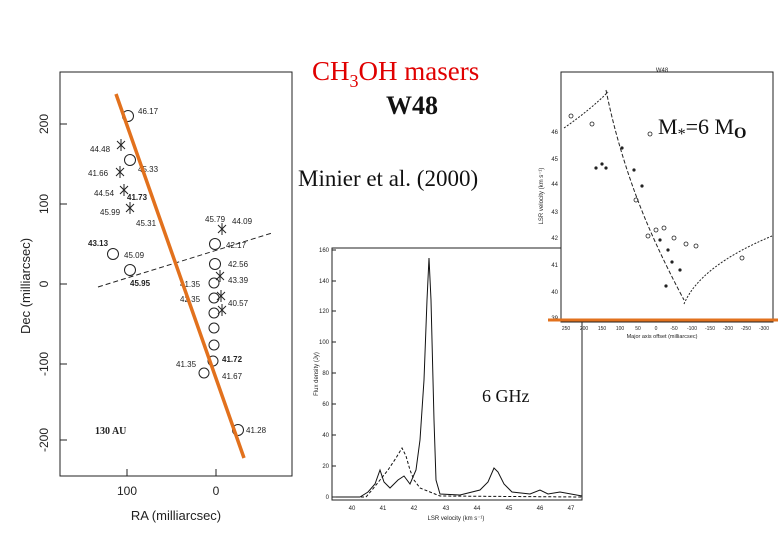 This screenshot has height=540, width=780. Describe the element at coordinates (395, 73) in the screenshot. I see `maser-title: CH3OH masers` at that location.